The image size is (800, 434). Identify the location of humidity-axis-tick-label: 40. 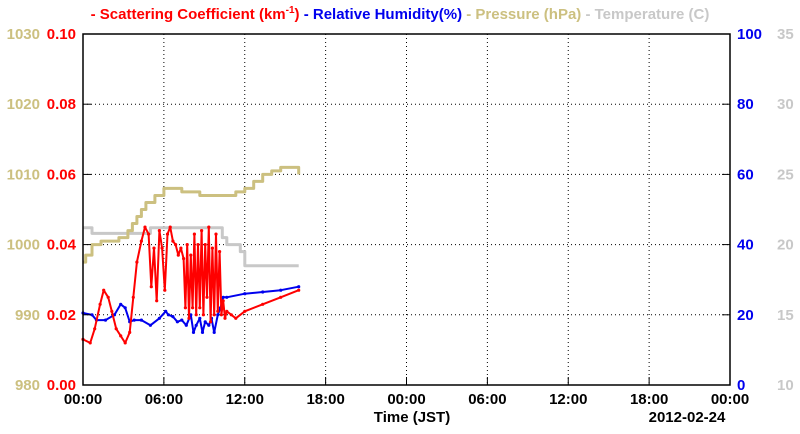
(745, 245).